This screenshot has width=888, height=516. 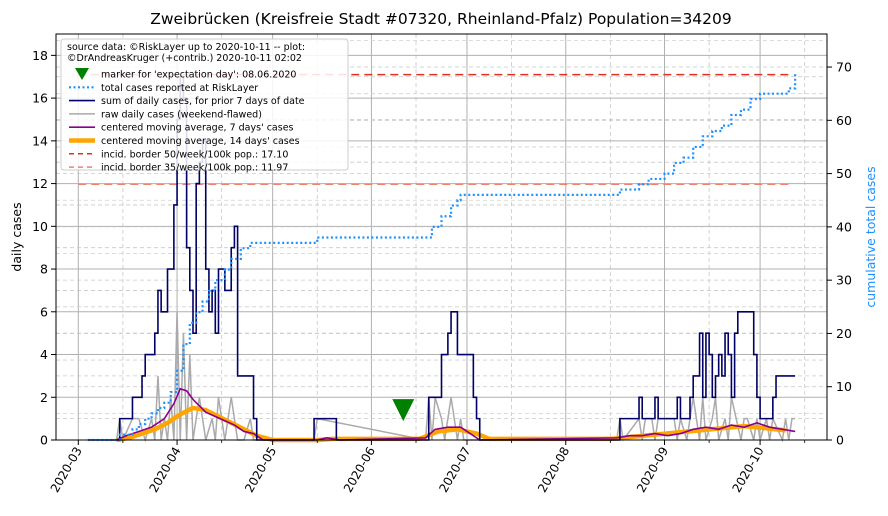 What do you see at coordinates (181, 114) in the screenshot?
I see `legend-entry-label: raw daily cases (weekend-flawed)` at bounding box center [181, 114].